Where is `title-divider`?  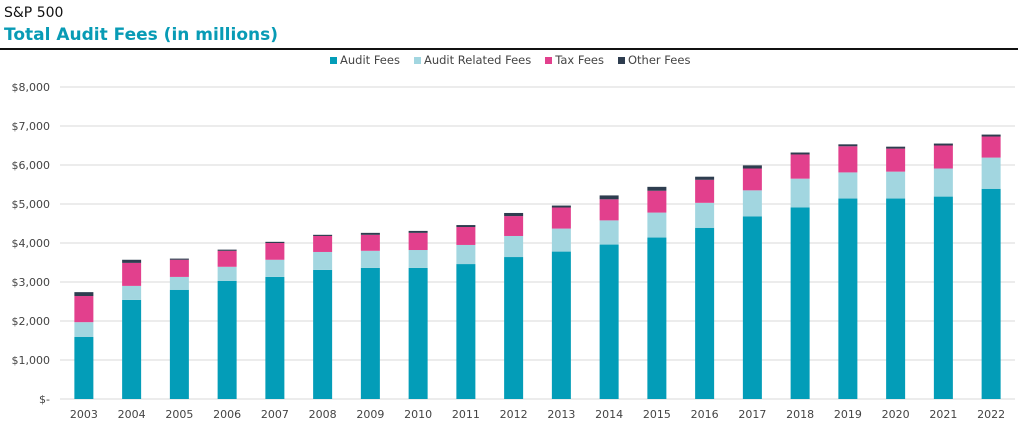
title-divider is located at coordinates (509, 49).